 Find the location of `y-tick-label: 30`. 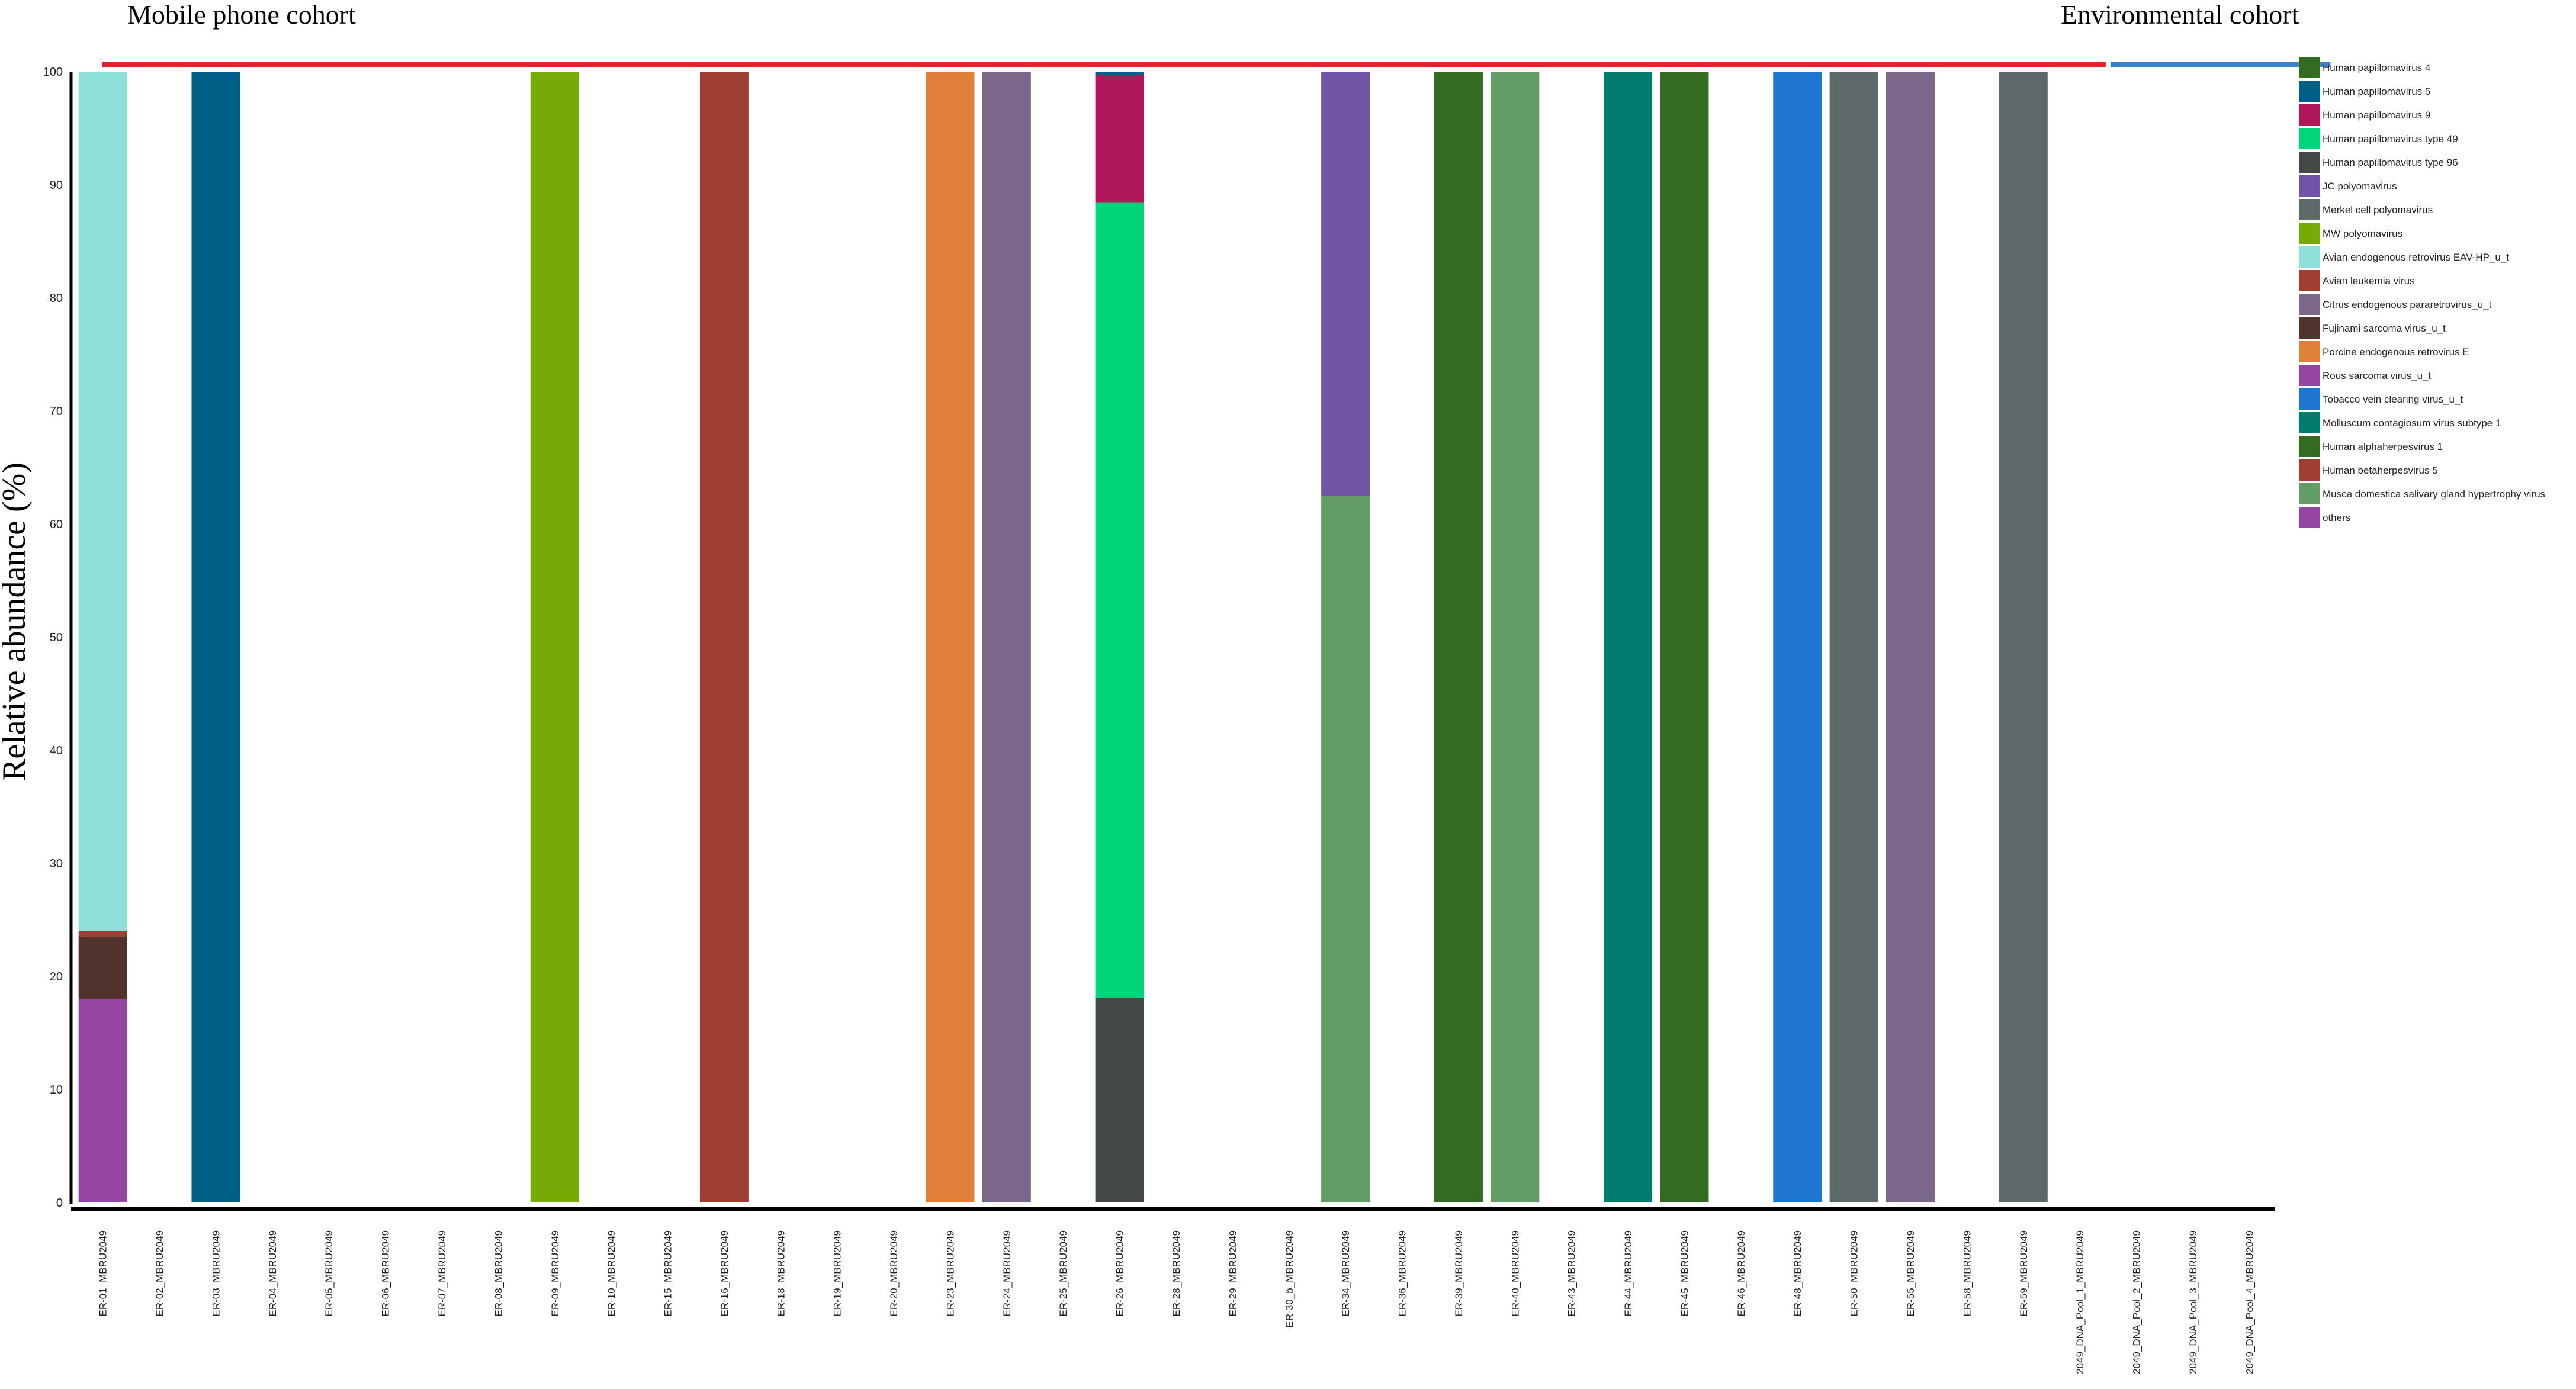

y-tick-label: 30 is located at coordinates (56, 863).